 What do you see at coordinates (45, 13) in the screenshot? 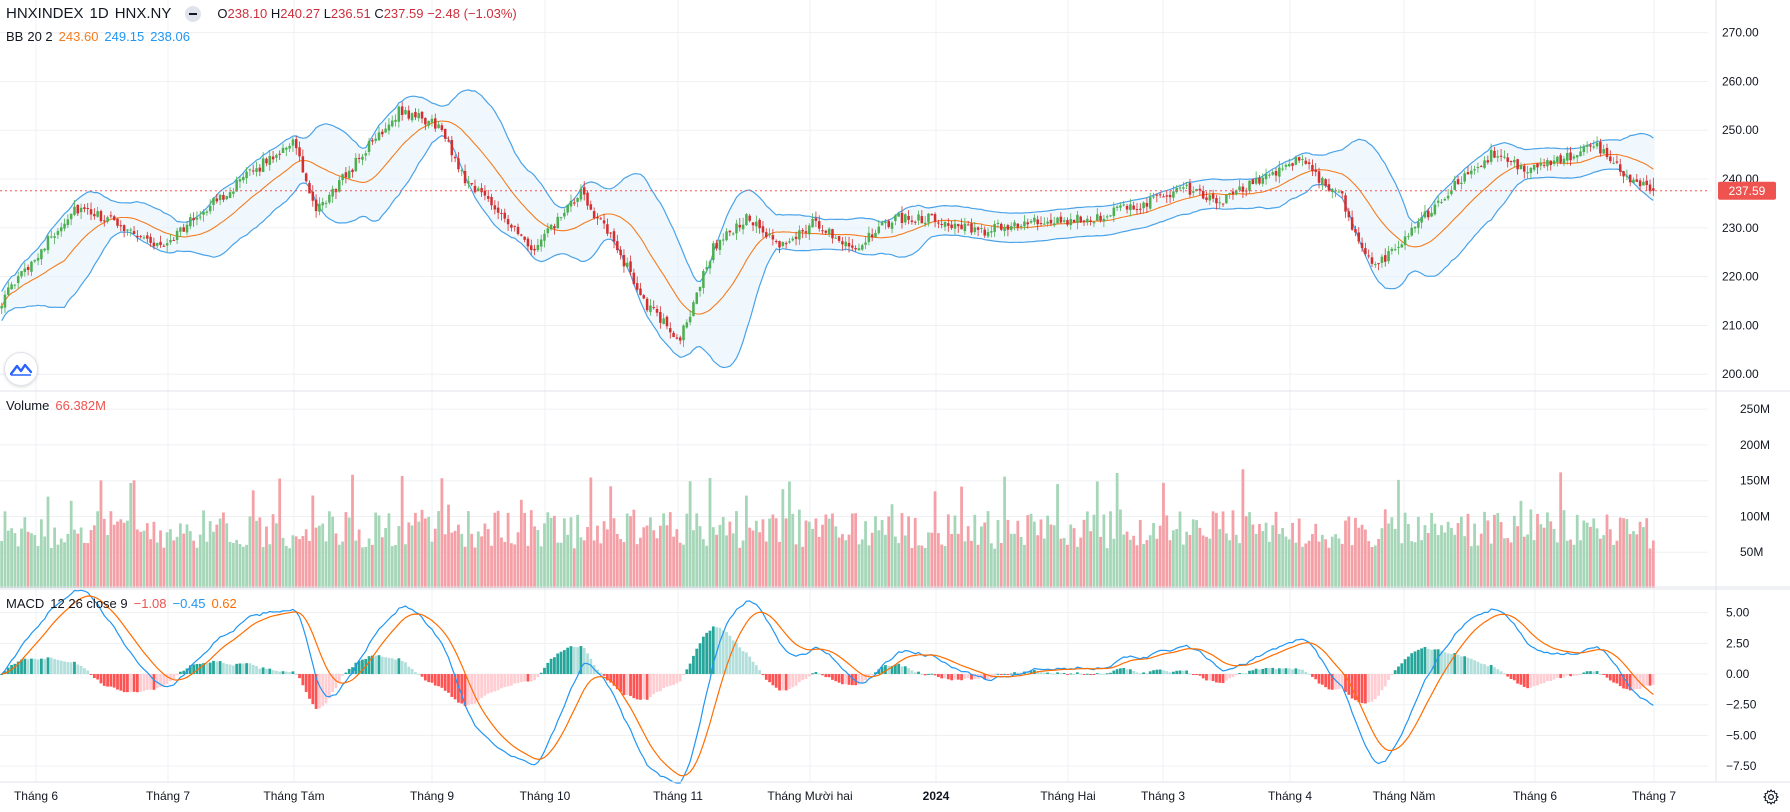
I see `symbol-name: HNXINDEX` at bounding box center [45, 13].